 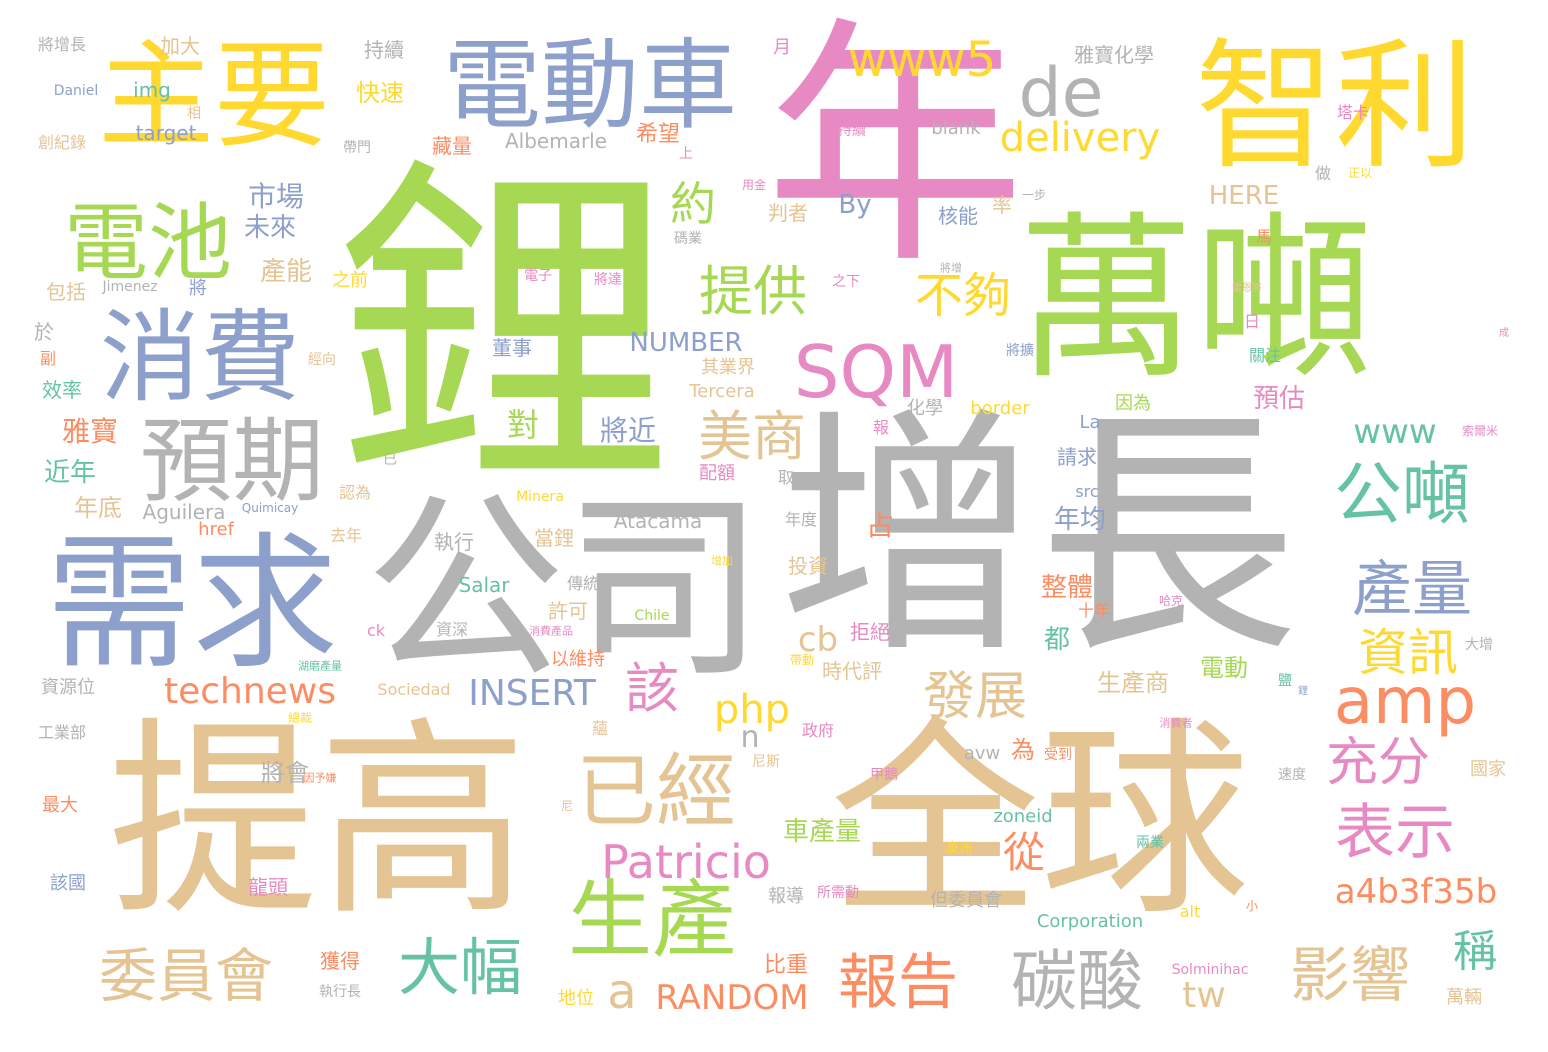 What do you see at coordinates (1488, 769) in the screenshot?
I see `word: 國家` at bounding box center [1488, 769].